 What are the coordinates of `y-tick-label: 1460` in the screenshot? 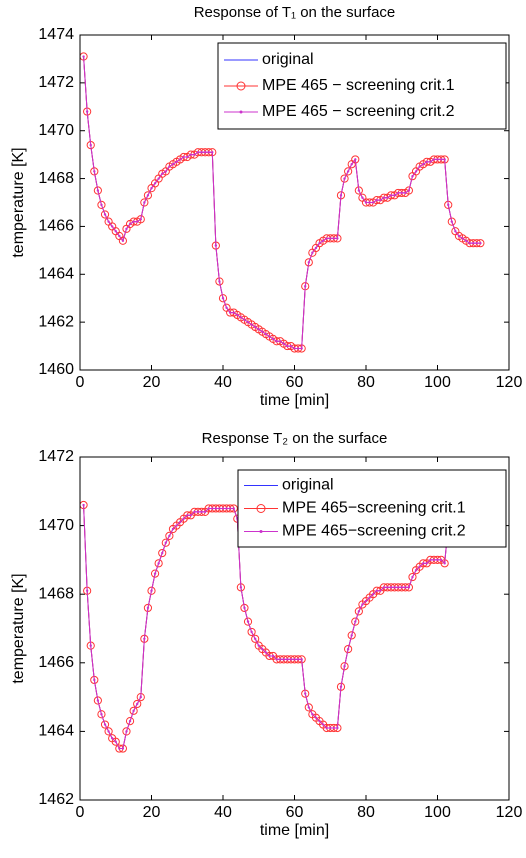 It's located at (56, 369).